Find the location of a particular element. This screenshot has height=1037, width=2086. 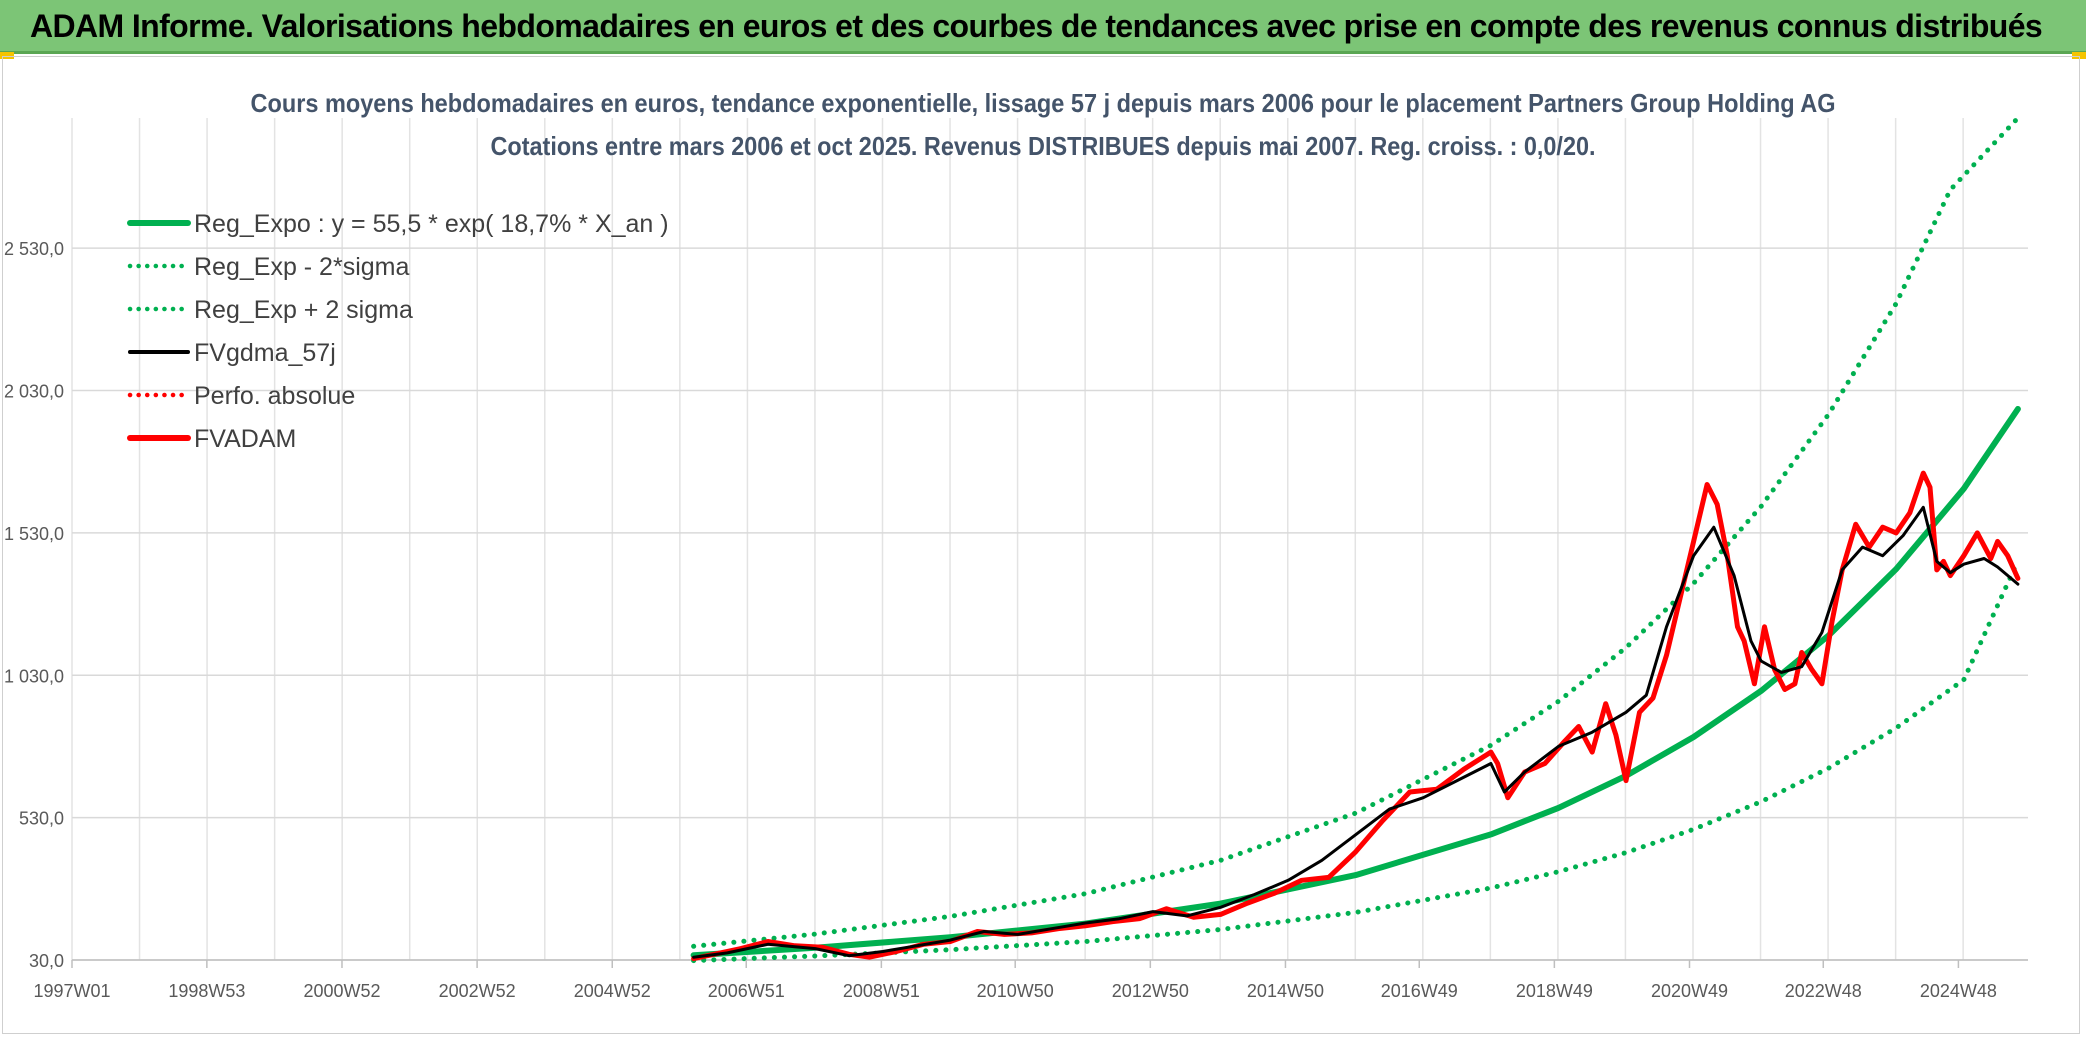

legend-perfo-absolue-label: Perfo. absolue is located at coordinates (274, 396).